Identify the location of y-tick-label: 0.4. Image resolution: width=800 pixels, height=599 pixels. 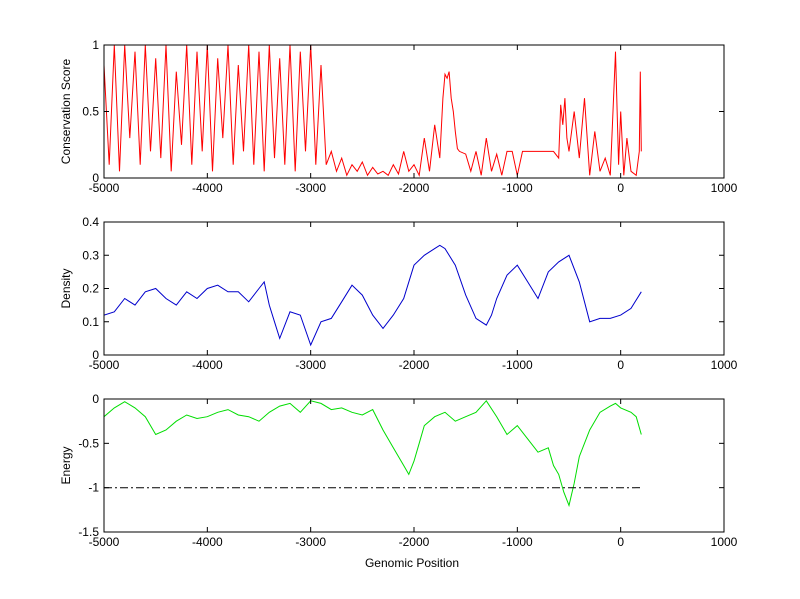
(90, 222).